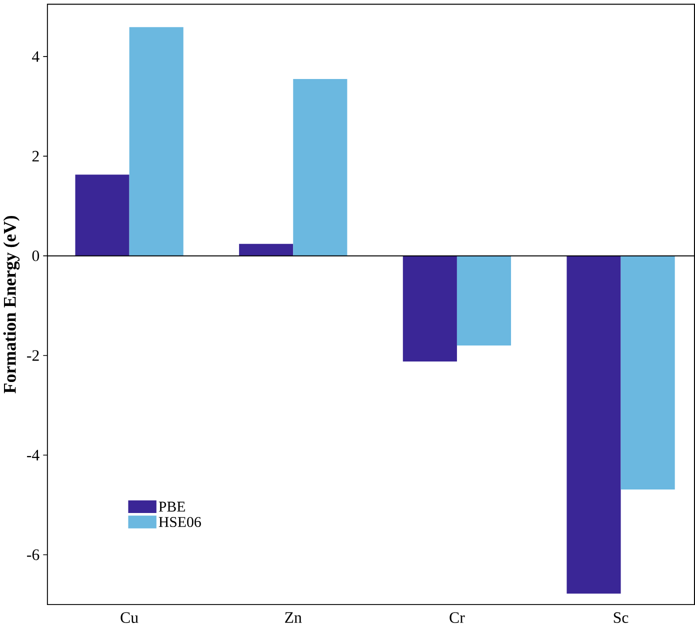 This screenshot has height=626, width=695. What do you see at coordinates (33, 554) in the screenshot?
I see `y-tick-label: -6` at bounding box center [33, 554].